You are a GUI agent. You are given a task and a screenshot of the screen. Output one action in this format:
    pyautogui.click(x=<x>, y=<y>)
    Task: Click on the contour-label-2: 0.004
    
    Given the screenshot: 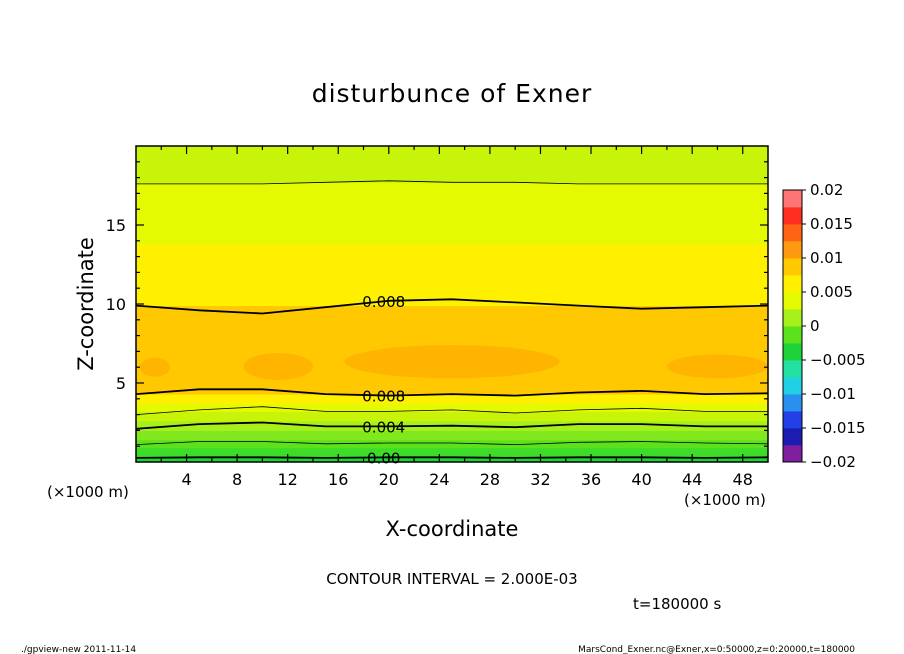 What is the action you would take?
    pyautogui.click(x=383, y=427)
    